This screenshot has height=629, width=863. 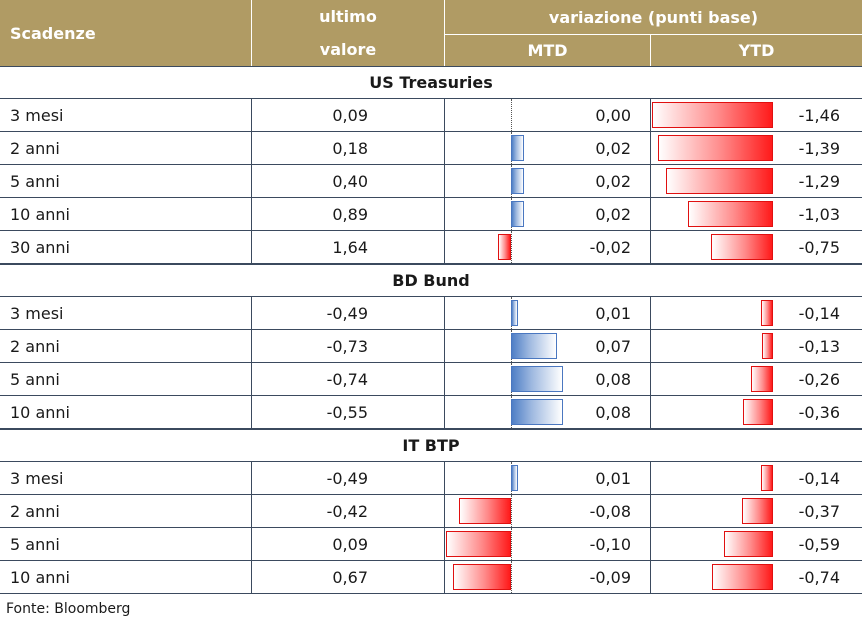 I want to click on mtd-value-cell: 0,00, so click(x=613, y=115).